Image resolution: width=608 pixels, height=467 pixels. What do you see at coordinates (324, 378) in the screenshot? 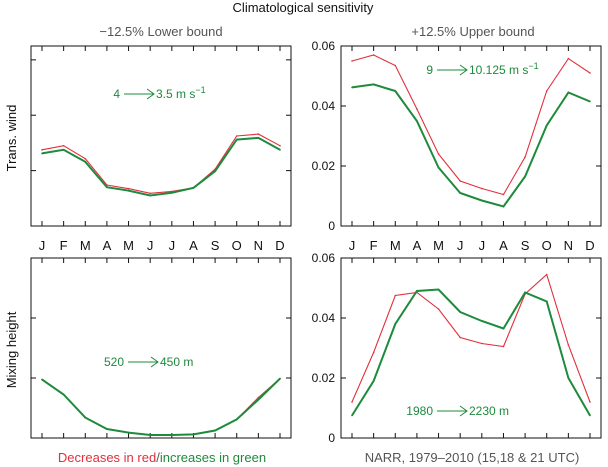
I see `y-tick-label: 0.02` at bounding box center [324, 378].